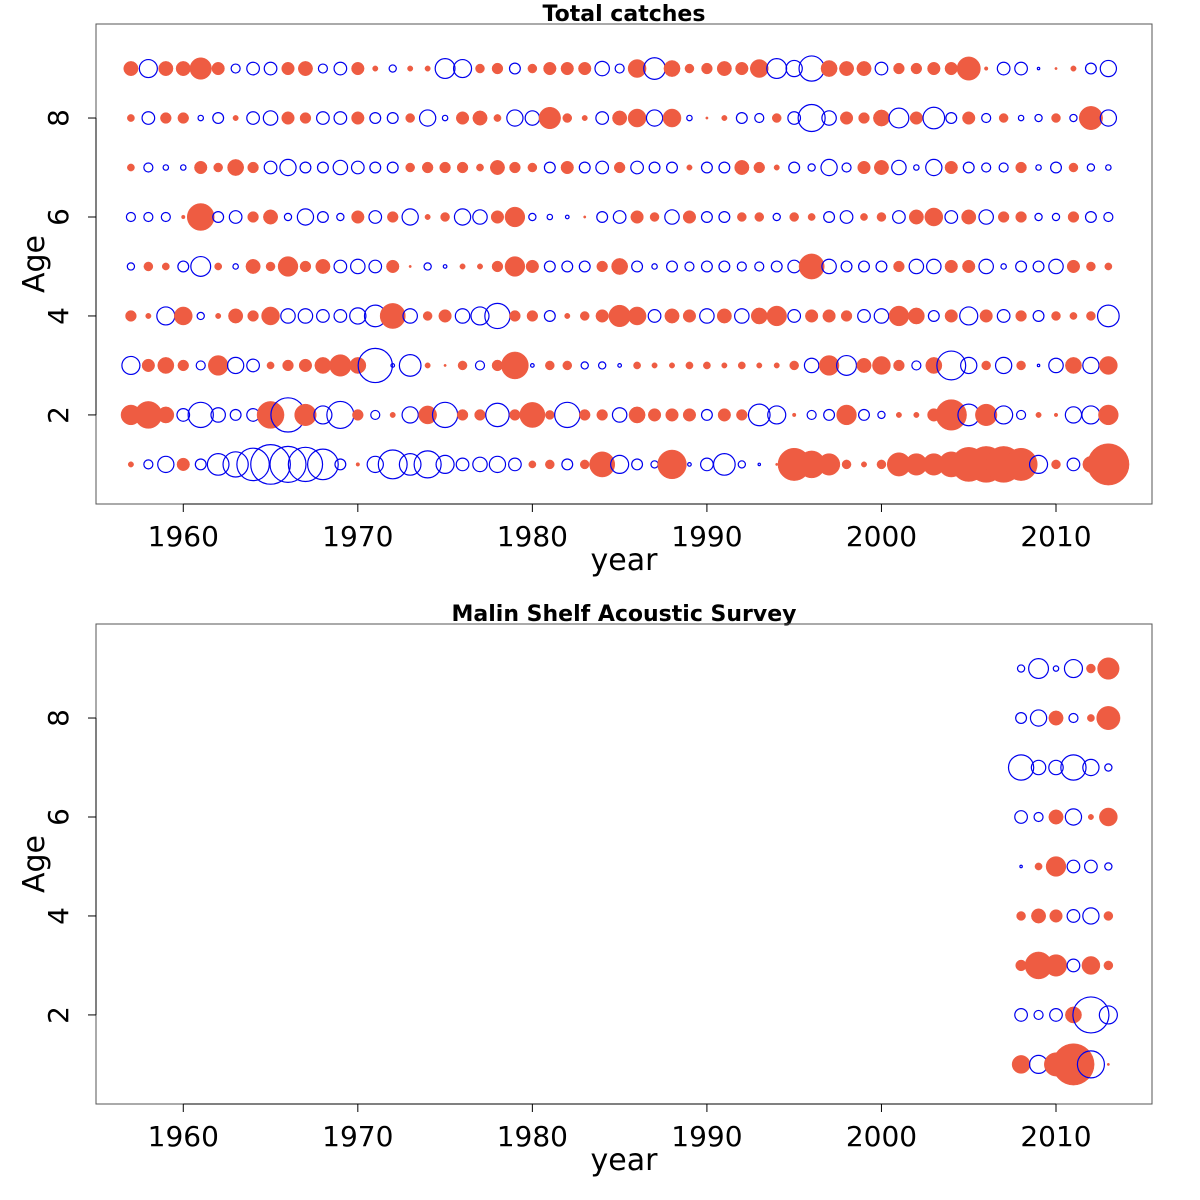 This screenshot has height=1200, width=1200. What do you see at coordinates (624, 614) in the screenshot?
I see `panel-title: Malin Shelf Acoustic Survey` at bounding box center [624, 614].